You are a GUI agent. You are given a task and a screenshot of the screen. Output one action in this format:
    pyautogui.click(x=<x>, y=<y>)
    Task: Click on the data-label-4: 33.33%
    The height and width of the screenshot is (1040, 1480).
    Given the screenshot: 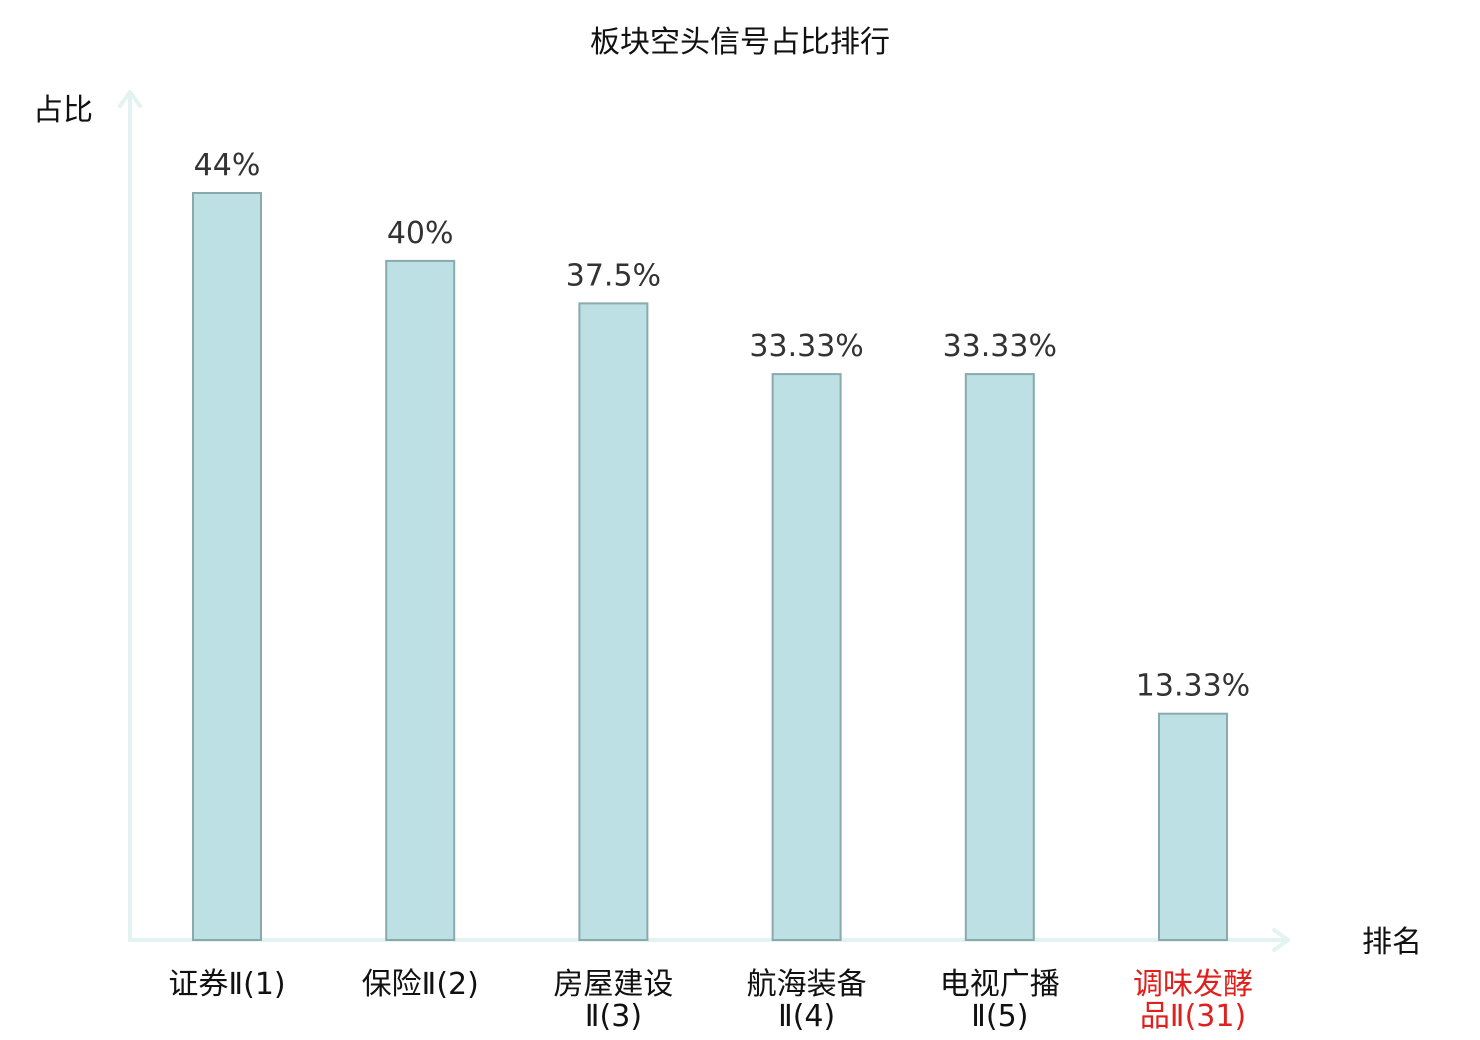 What is the action you would take?
    pyautogui.click(x=806, y=346)
    